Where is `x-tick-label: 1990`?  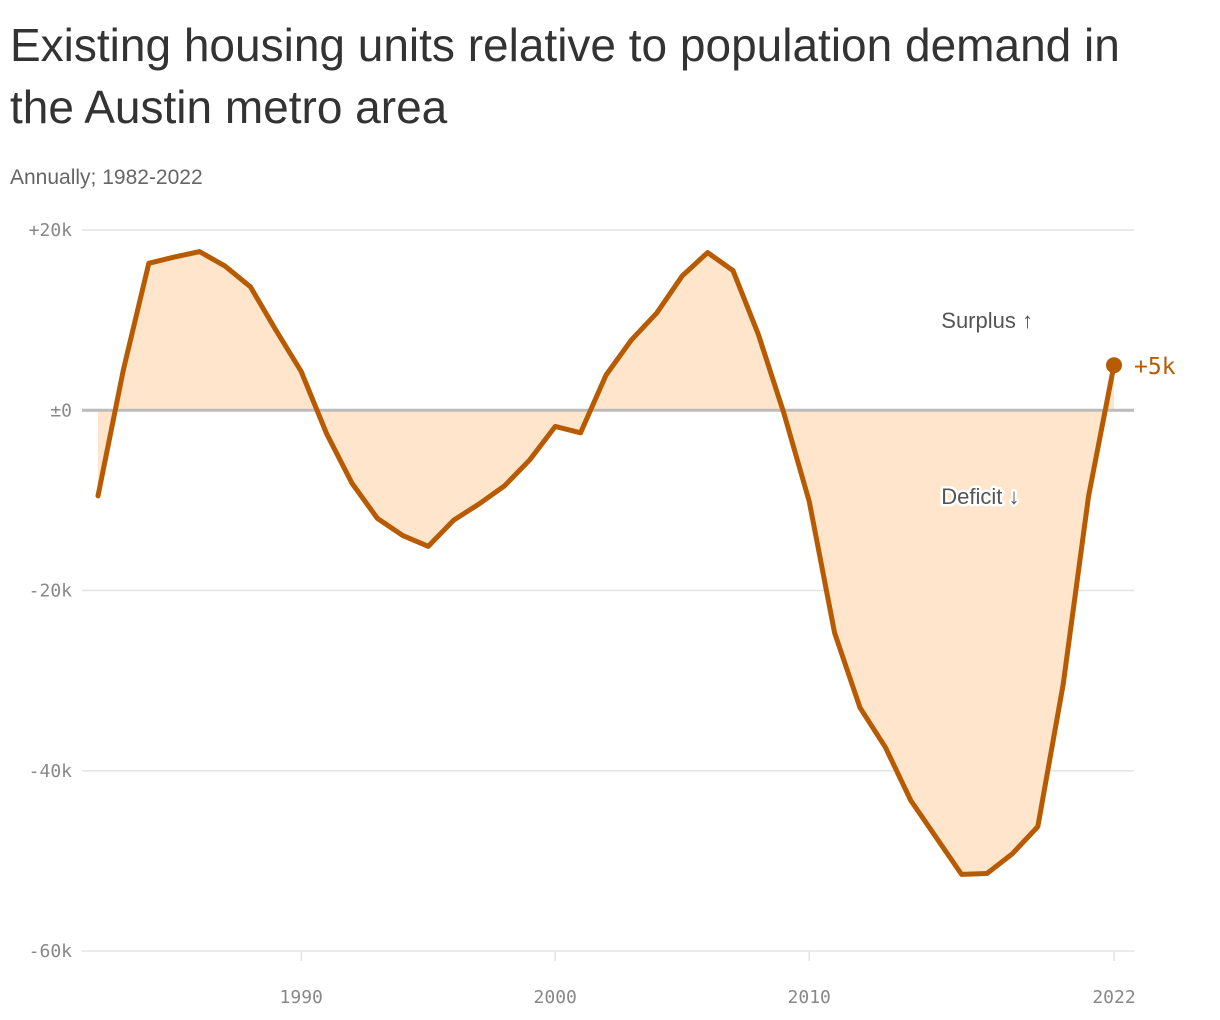 x-tick-label: 1990 is located at coordinates (301, 997).